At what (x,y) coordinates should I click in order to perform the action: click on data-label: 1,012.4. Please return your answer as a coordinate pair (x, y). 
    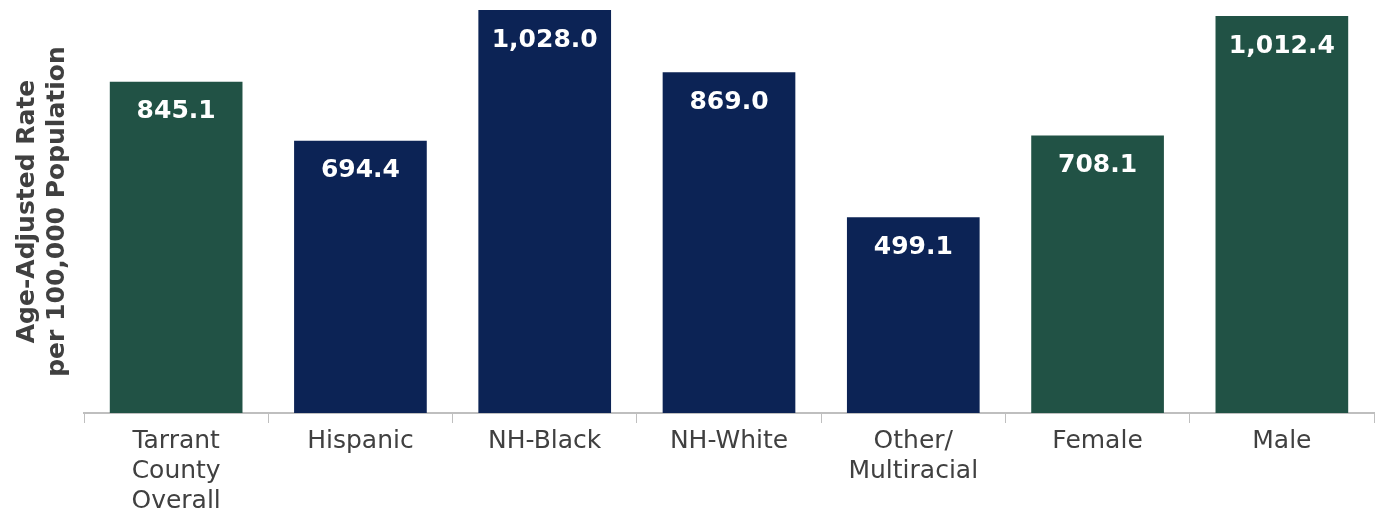
    Looking at the image, I should click on (1281, 44).